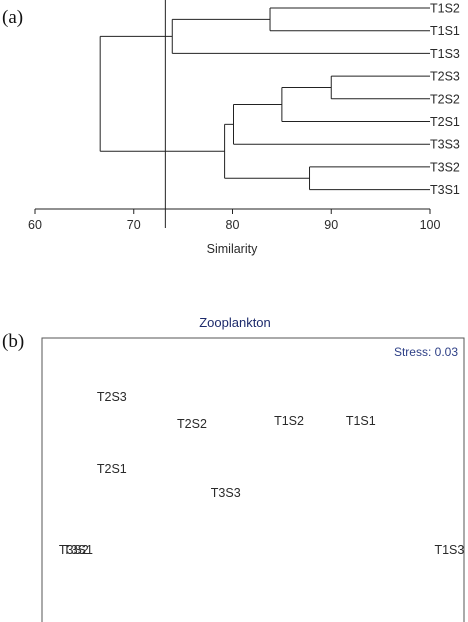  Describe the element at coordinates (233, 225) in the screenshot. I see `x-tick-label: 80` at that location.